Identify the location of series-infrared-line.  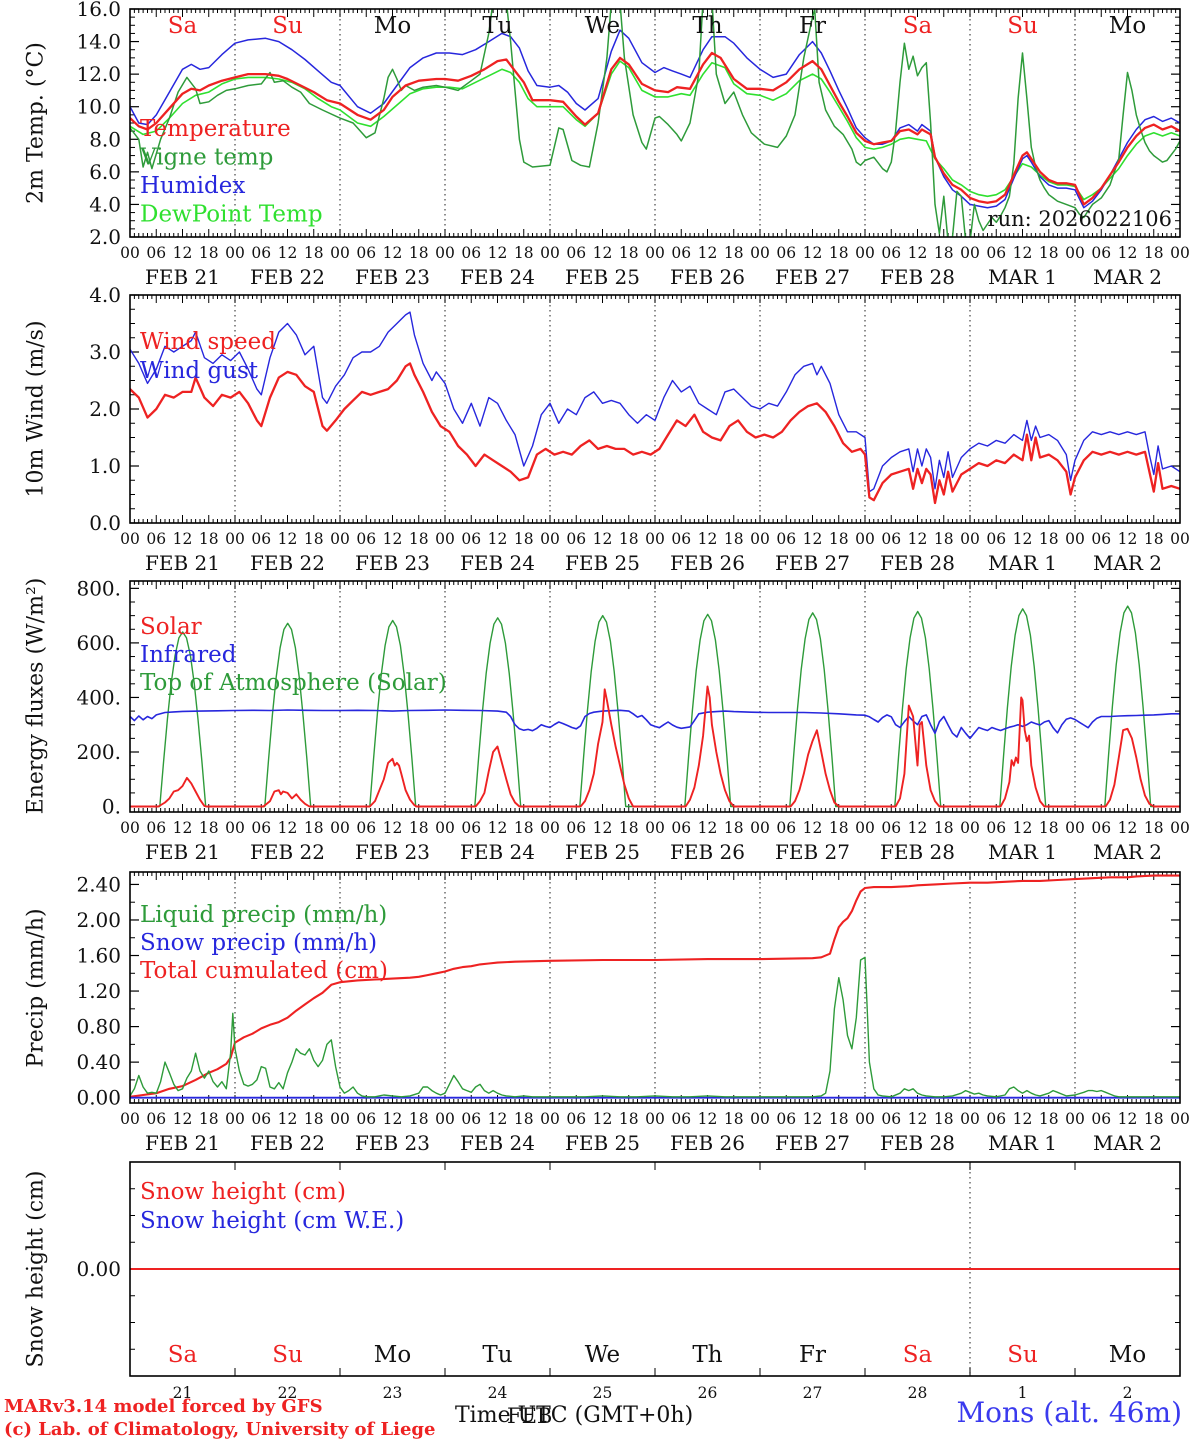
(655, 724).